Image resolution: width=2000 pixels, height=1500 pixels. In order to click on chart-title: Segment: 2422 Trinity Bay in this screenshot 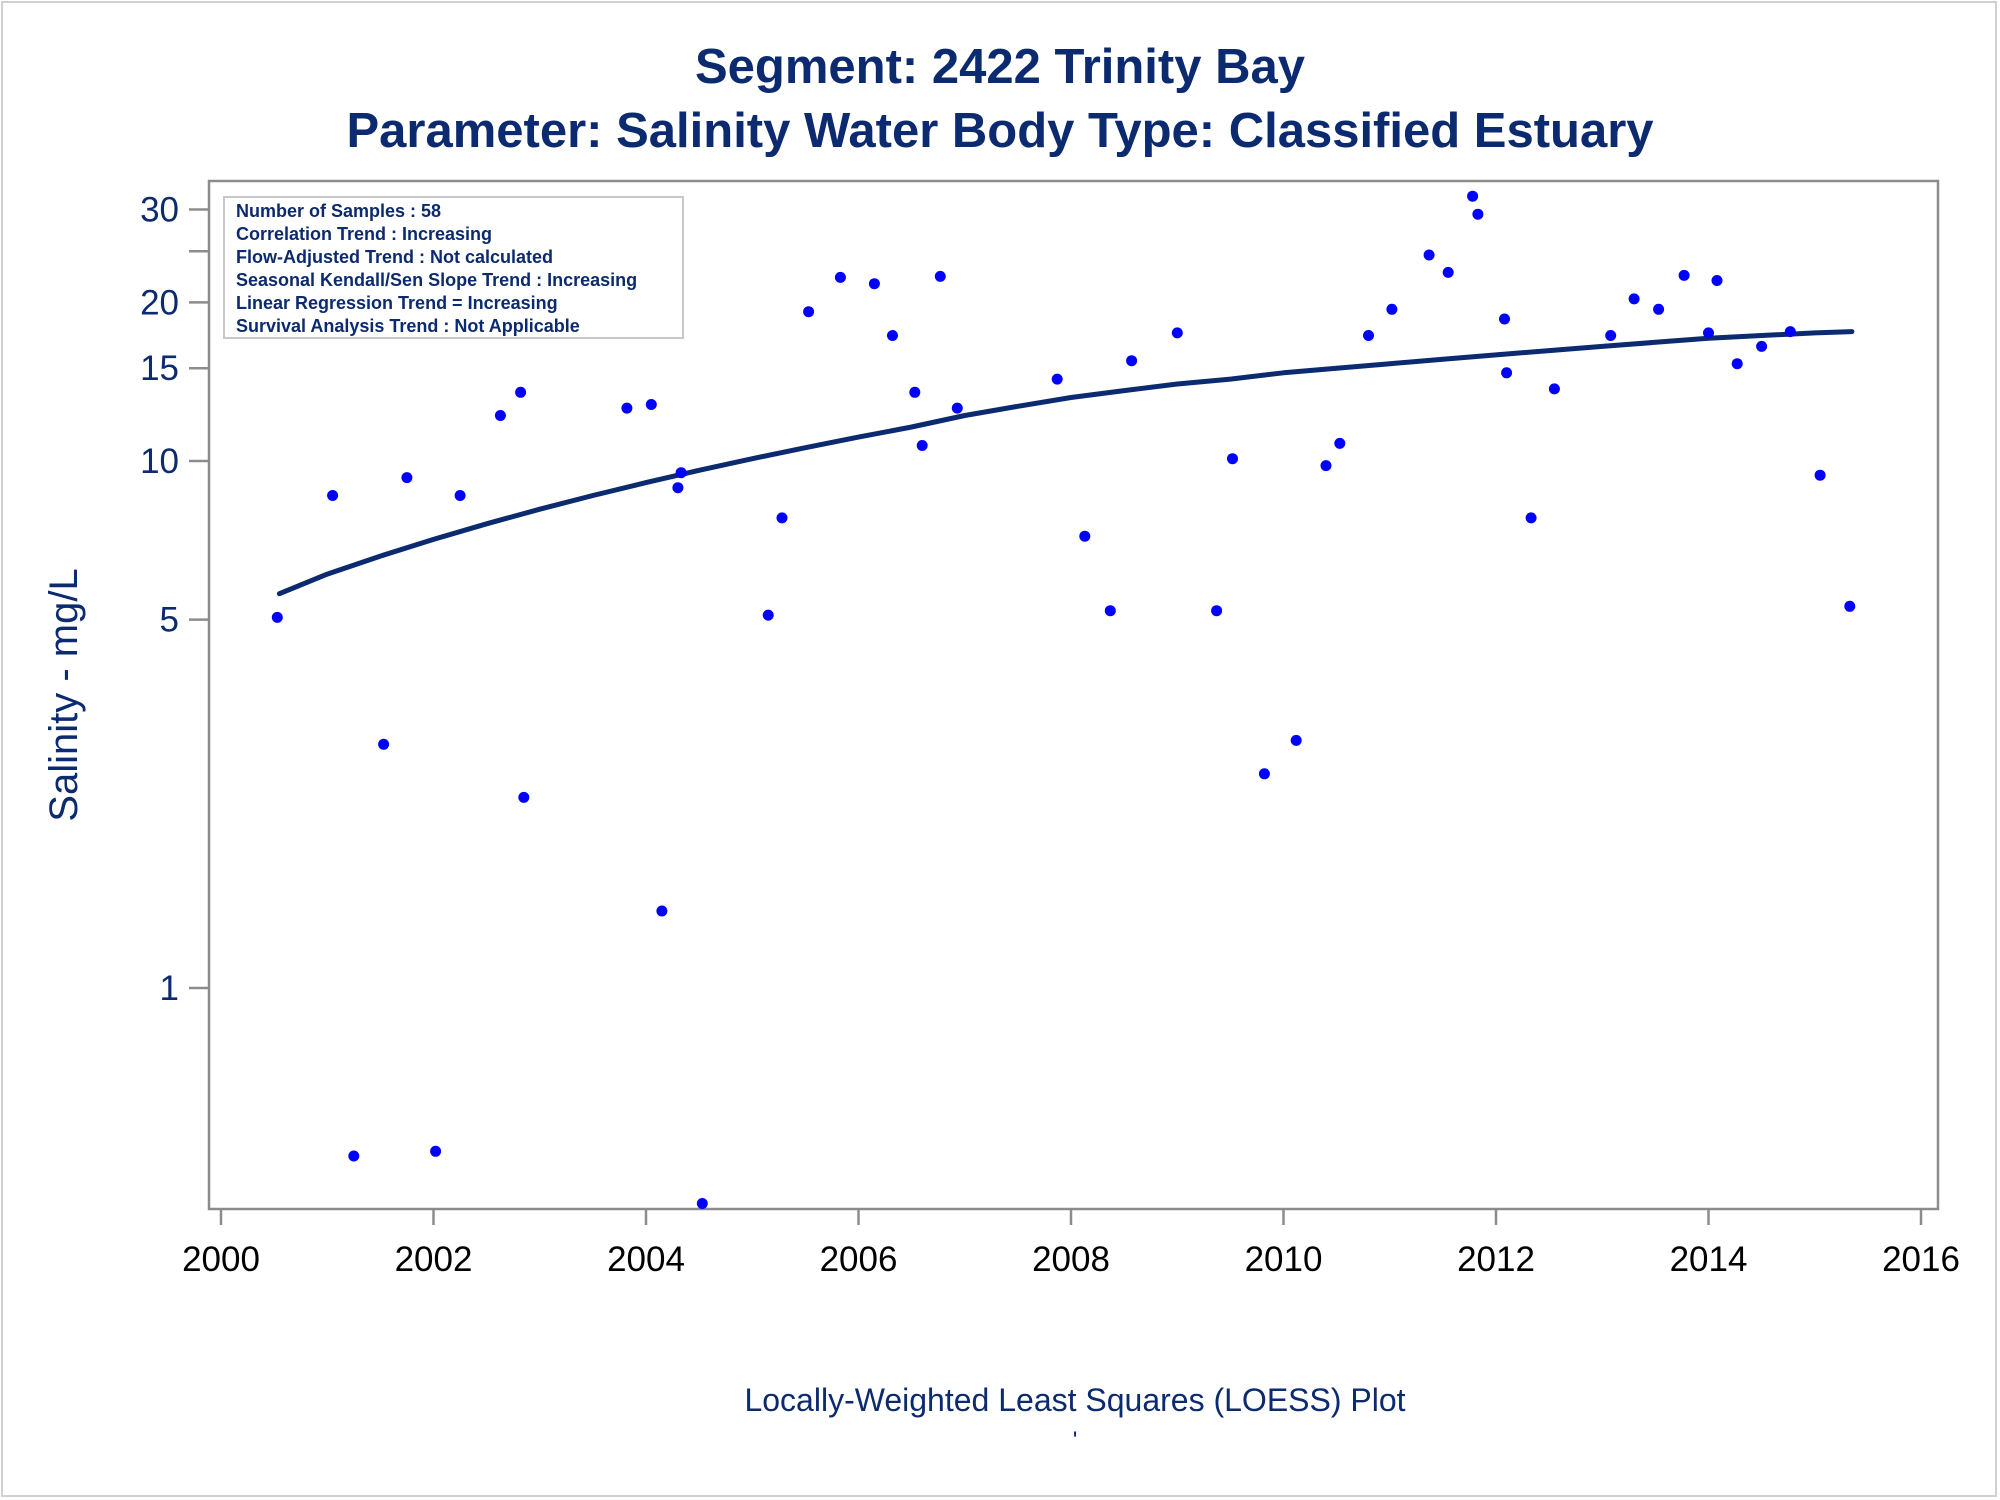, I will do `click(1000, 67)`.